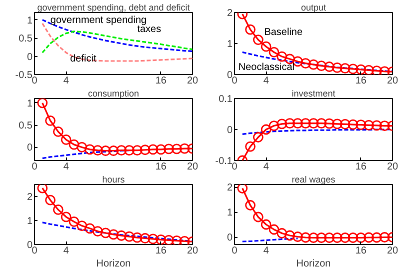 This screenshot has height=272, width=407. What do you see at coordinates (313, 7) in the screenshot?
I see `chart-title: output` at bounding box center [313, 7].